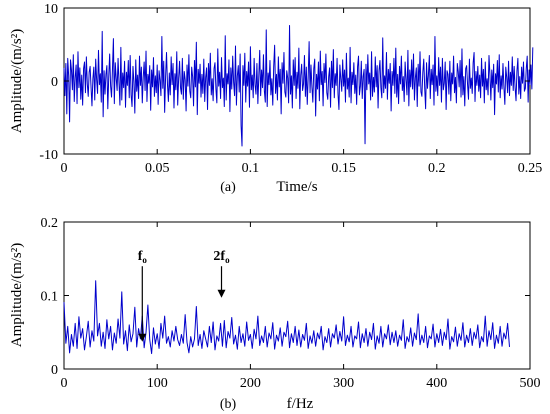 This screenshot has height=414, width=550. Describe the element at coordinates (17, 295) in the screenshot. I see `y-axis-label-b: Amplitude/(m/s²)` at that location.